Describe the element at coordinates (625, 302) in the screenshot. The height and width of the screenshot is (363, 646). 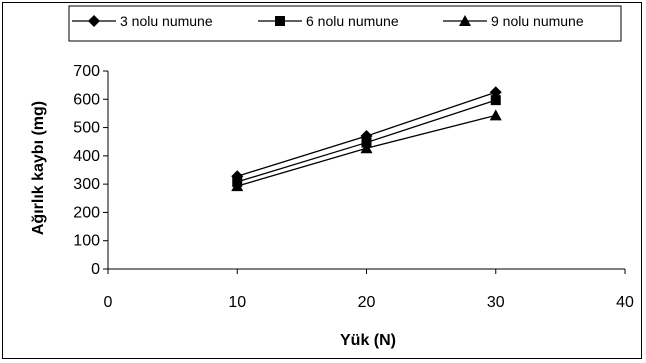
I see `x-tick-label: 40` at that location.